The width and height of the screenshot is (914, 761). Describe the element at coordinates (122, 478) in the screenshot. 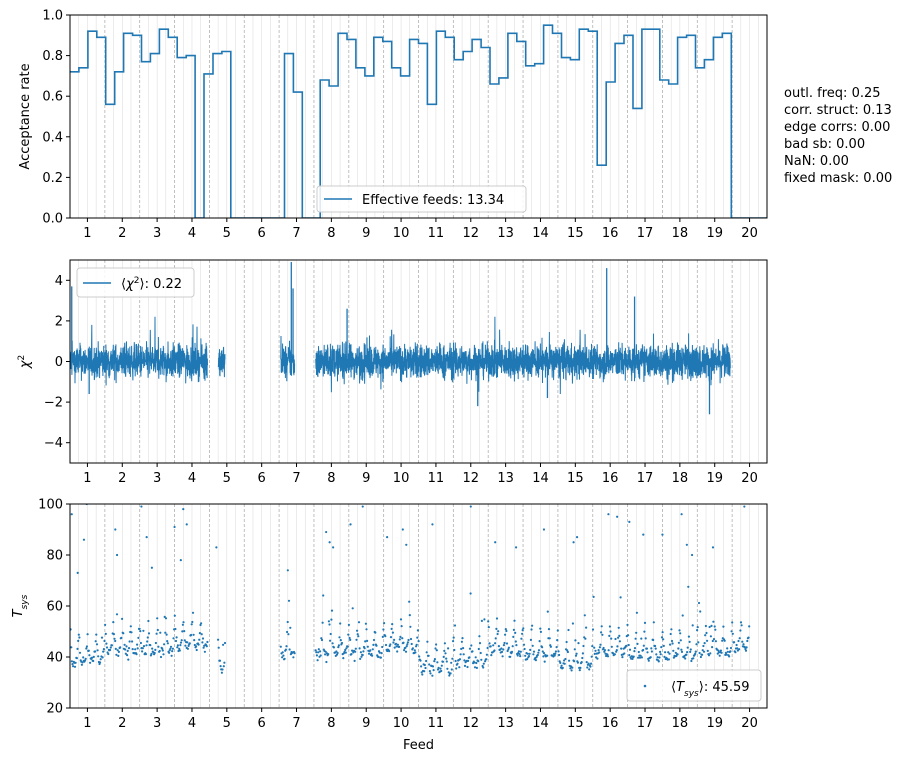

I see `x-tick-label: 2` at that location.